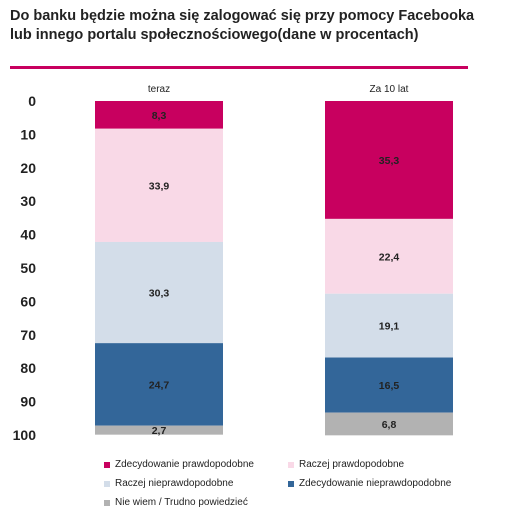 This screenshot has width=509, height=517. What do you see at coordinates (28, 368) in the screenshot?
I see `y-tick-label: 80` at bounding box center [28, 368].